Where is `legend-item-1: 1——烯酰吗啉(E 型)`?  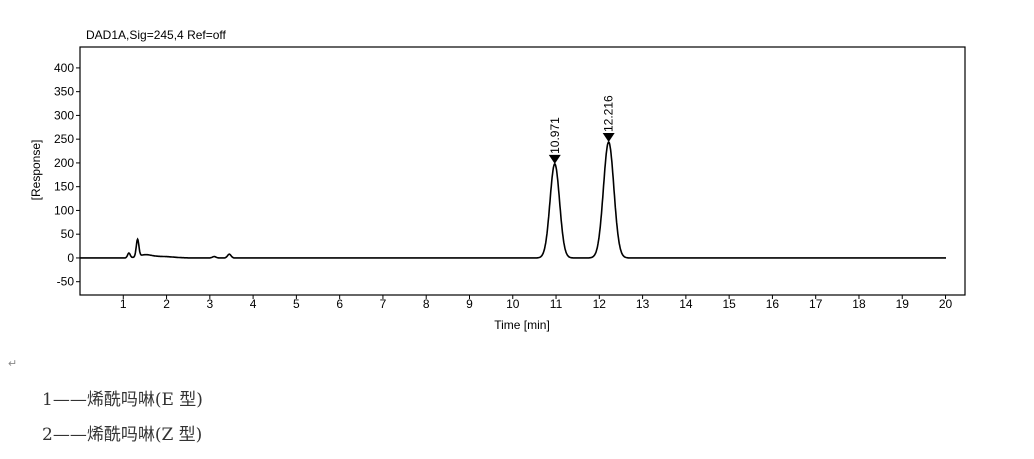
legend-item-1: 1——烯酰吗啉(E 型) is located at coordinates (122, 400).